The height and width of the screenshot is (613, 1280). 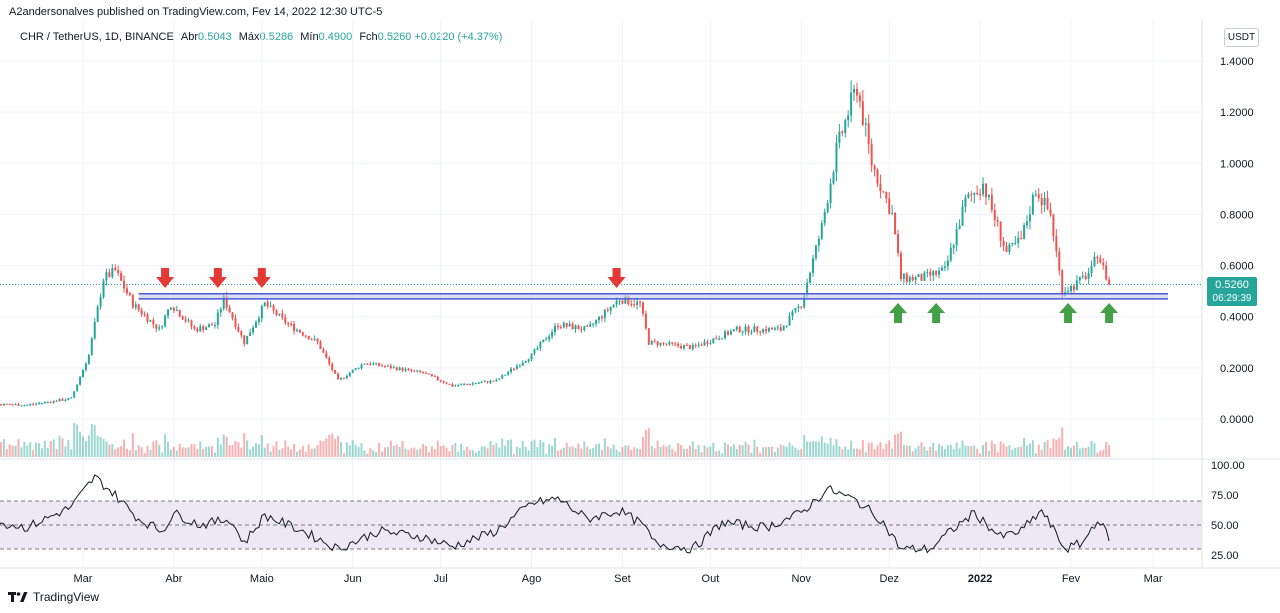 I want to click on close-value: 0.5260, so click(x=394, y=37).